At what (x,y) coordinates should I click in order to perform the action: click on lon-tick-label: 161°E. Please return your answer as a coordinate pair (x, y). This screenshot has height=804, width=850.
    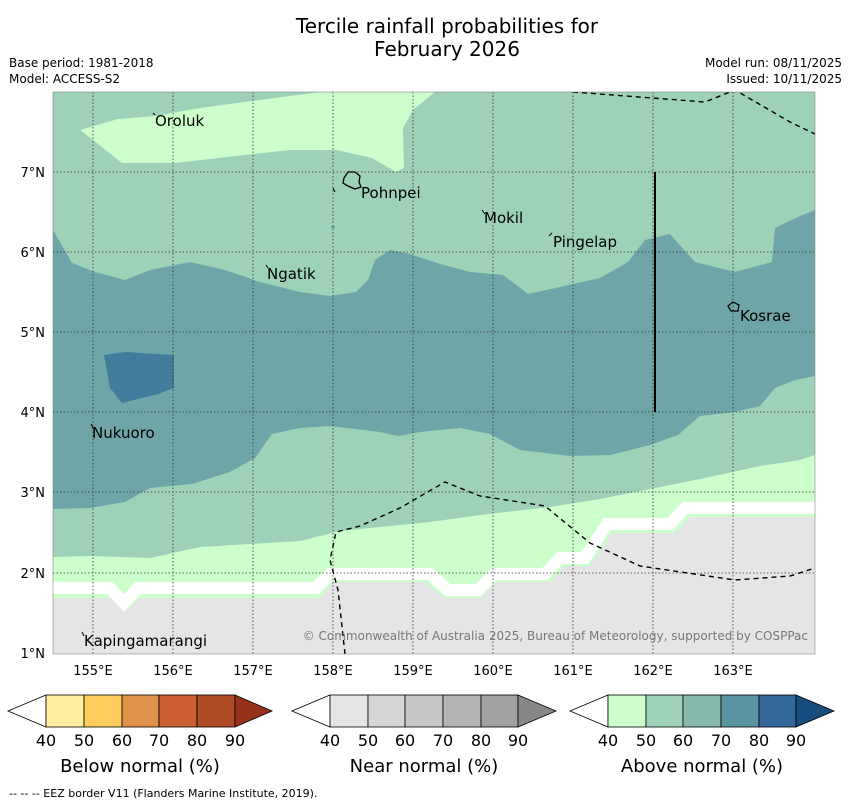
    Looking at the image, I should click on (573, 671).